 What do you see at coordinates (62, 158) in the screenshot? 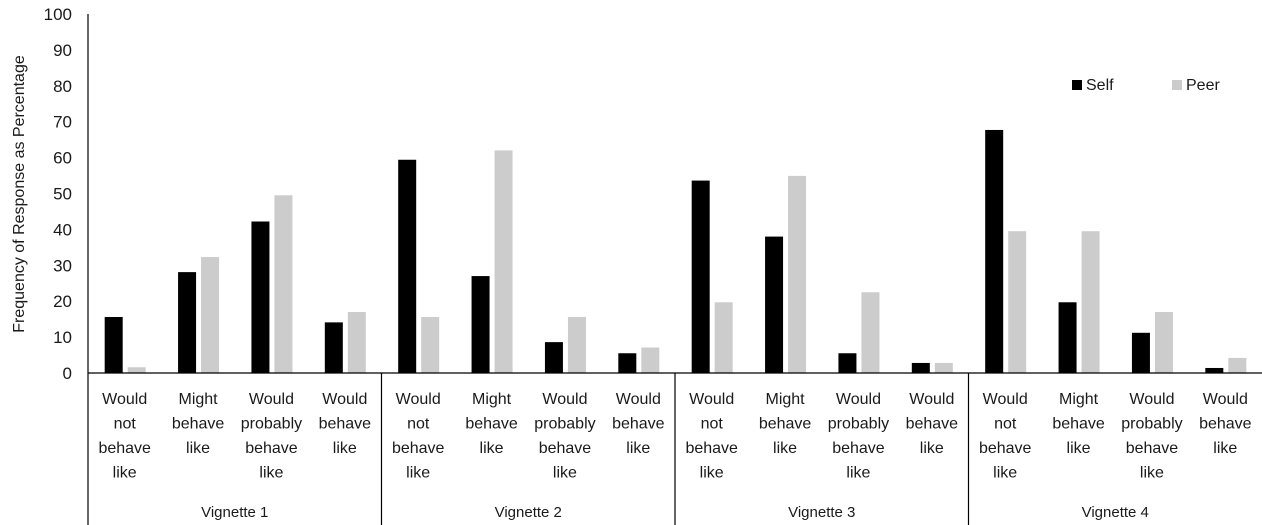
I see `y-tick-label: 60` at bounding box center [62, 158].